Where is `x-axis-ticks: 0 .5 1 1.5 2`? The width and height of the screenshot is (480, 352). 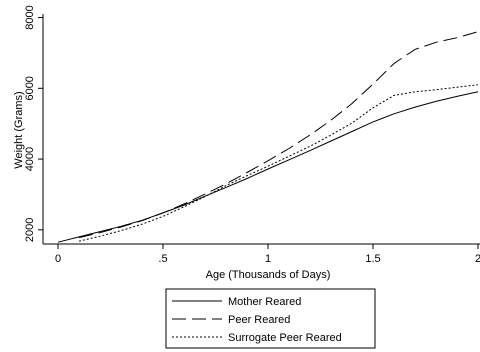 x-axis-ticks: 0 .5 1 1.5 2 is located at coordinates (267, 254).